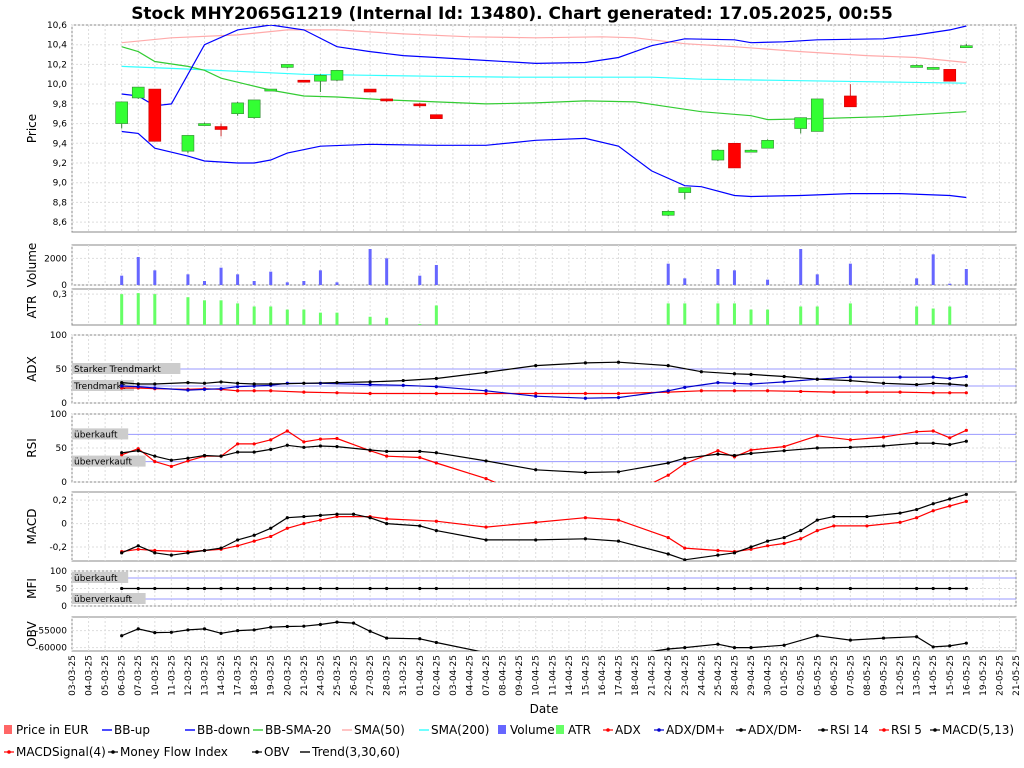  What do you see at coordinates (752, 675) in the screenshot?
I see `x-tick-label: 29-04-25` at bounding box center [752, 675].